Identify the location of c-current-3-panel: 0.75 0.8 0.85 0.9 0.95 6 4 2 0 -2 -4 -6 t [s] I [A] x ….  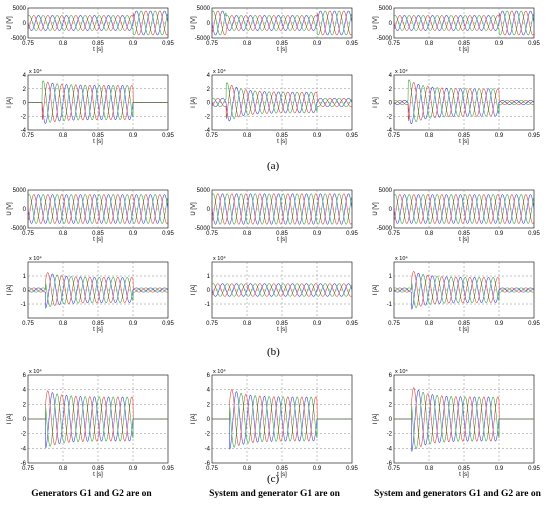
(456, 423).